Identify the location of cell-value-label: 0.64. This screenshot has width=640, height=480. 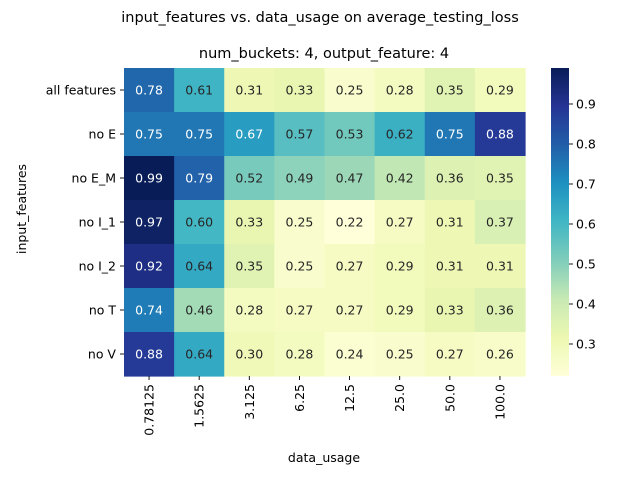
(199, 354).